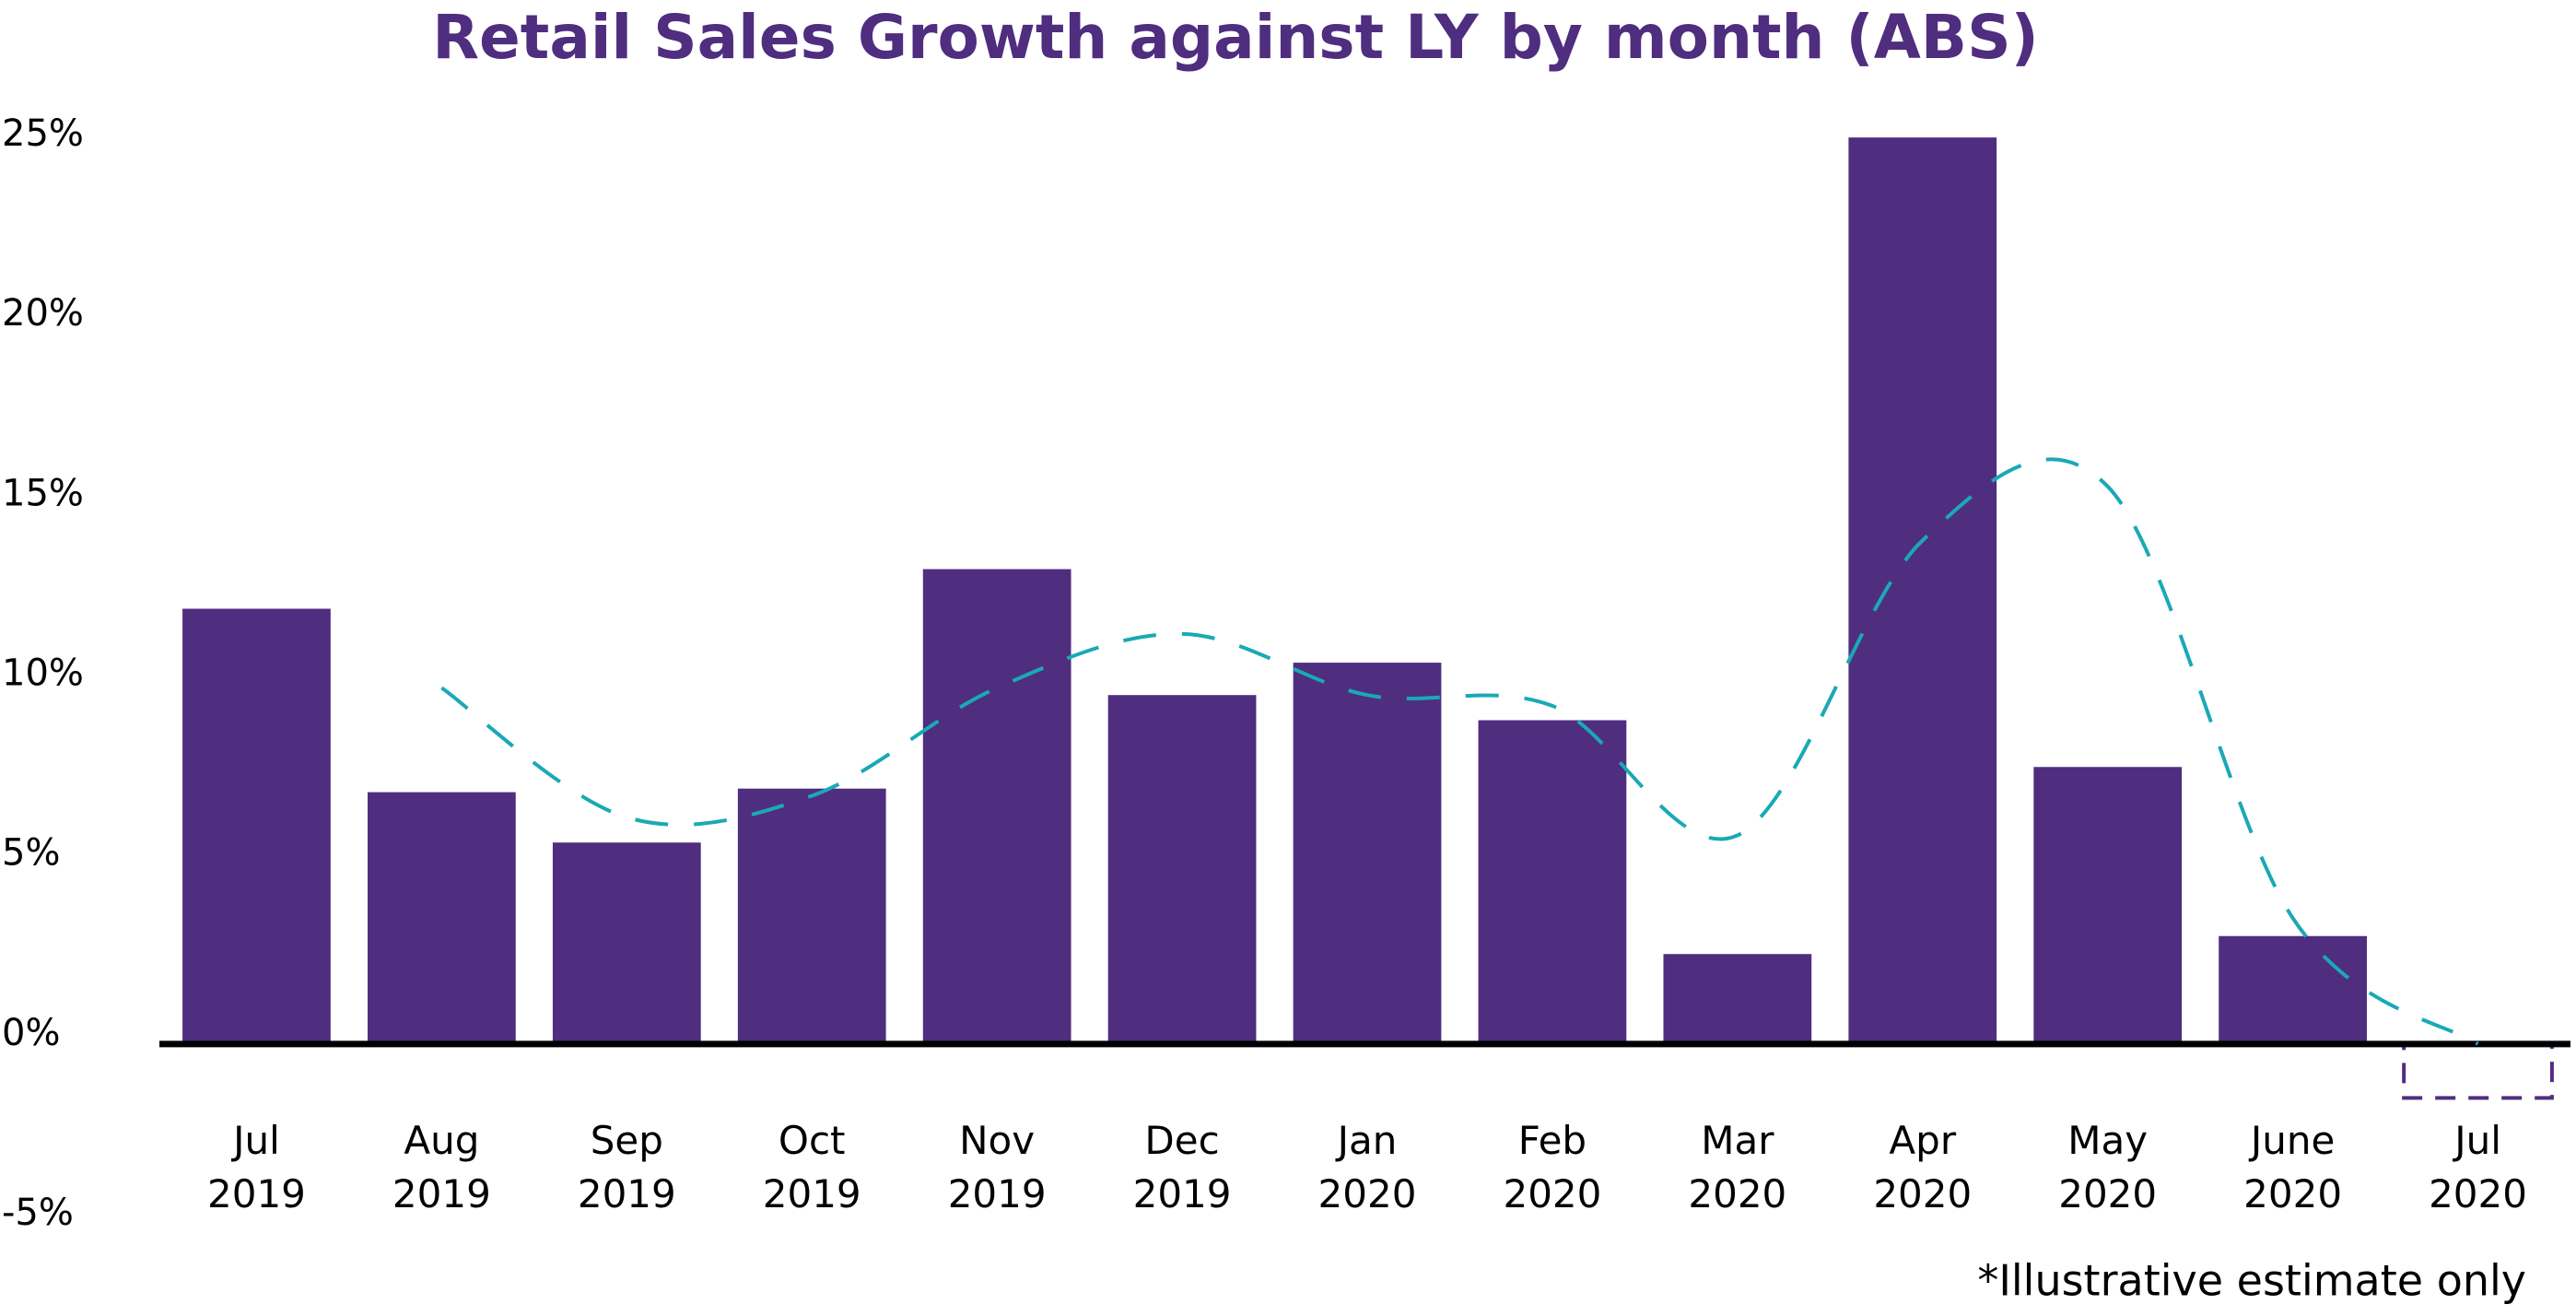 Image resolution: width=2576 pixels, height=1316 pixels. I want to click on x-tick-label: Feb 2020, so click(1552, 1167).